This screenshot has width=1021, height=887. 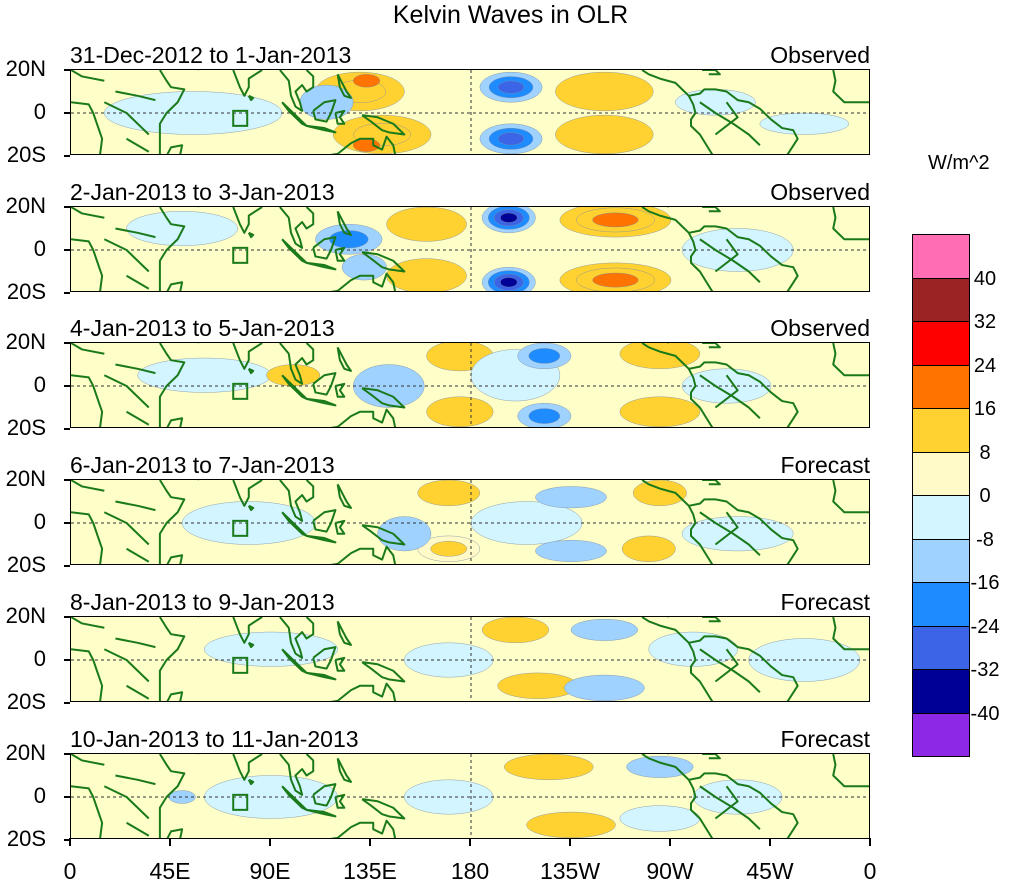 What do you see at coordinates (985, 496) in the screenshot?
I see `colorbar-label: 0` at bounding box center [985, 496].